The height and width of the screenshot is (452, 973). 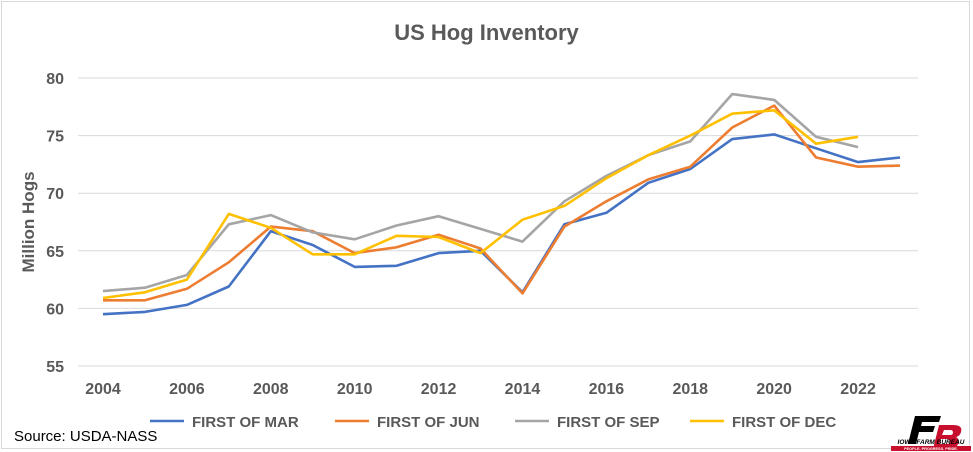 I want to click on fb-mark-icon, so click(x=935, y=432).